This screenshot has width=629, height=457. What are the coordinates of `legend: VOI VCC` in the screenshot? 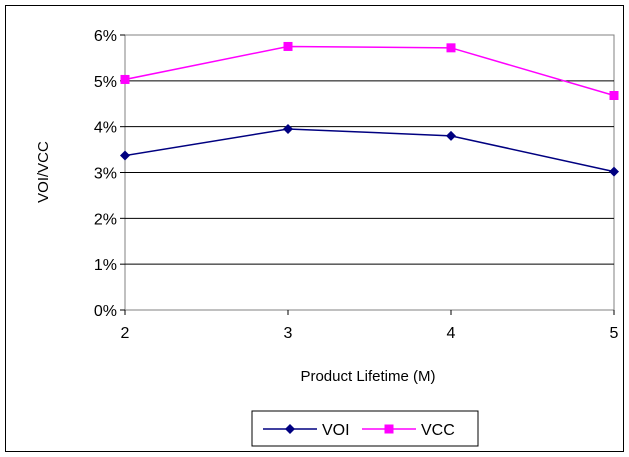 It's located at (365, 428).